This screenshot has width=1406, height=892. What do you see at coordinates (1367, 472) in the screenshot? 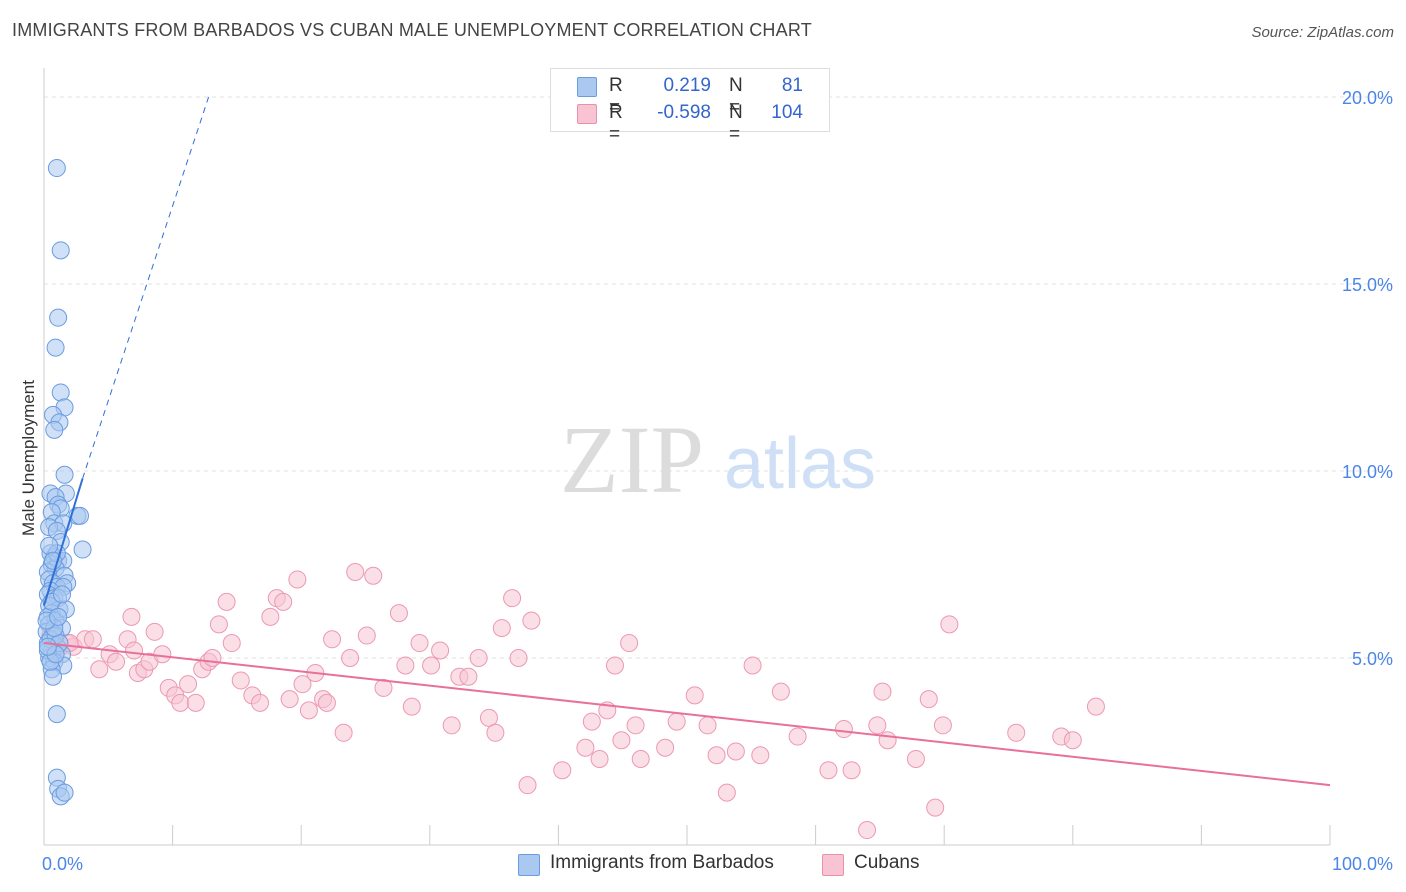
I see `y-tick-label: 10.0%` at bounding box center [1367, 472].